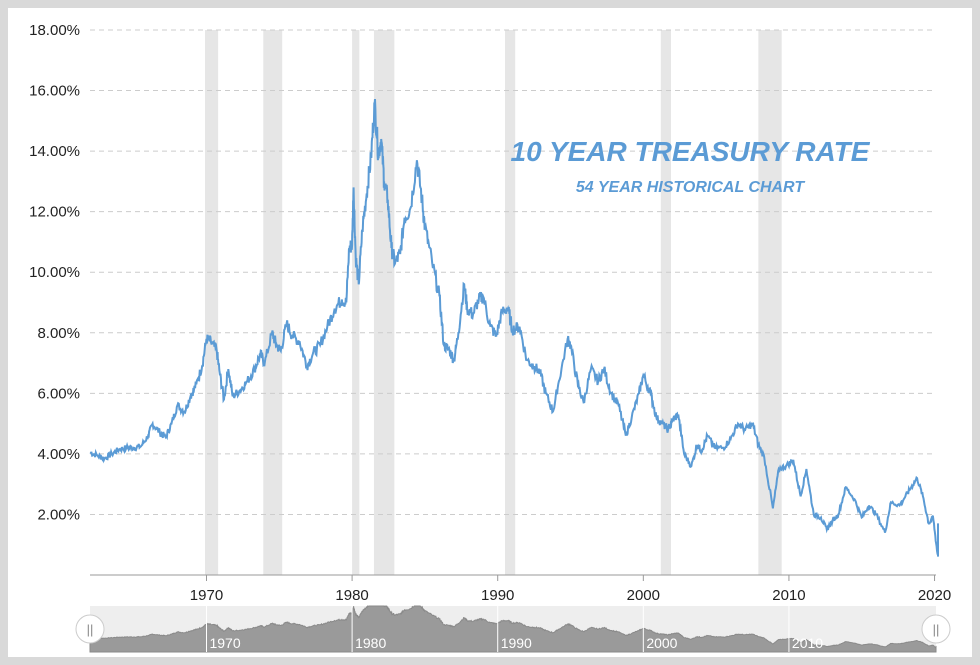 Image resolution: width=980 pixels, height=665 pixels. What do you see at coordinates (516, 643) in the screenshot?
I see `navigator-label: 1990` at bounding box center [516, 643].